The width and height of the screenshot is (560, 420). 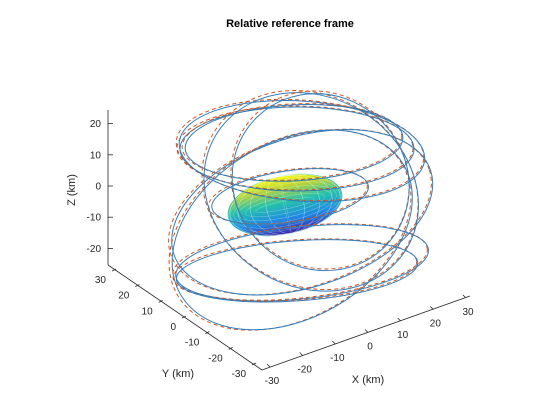 What do you see at coordinates (468, 312) in the screenshot?
I see `x-tick-label: 30` at bounding box center [468, 312].